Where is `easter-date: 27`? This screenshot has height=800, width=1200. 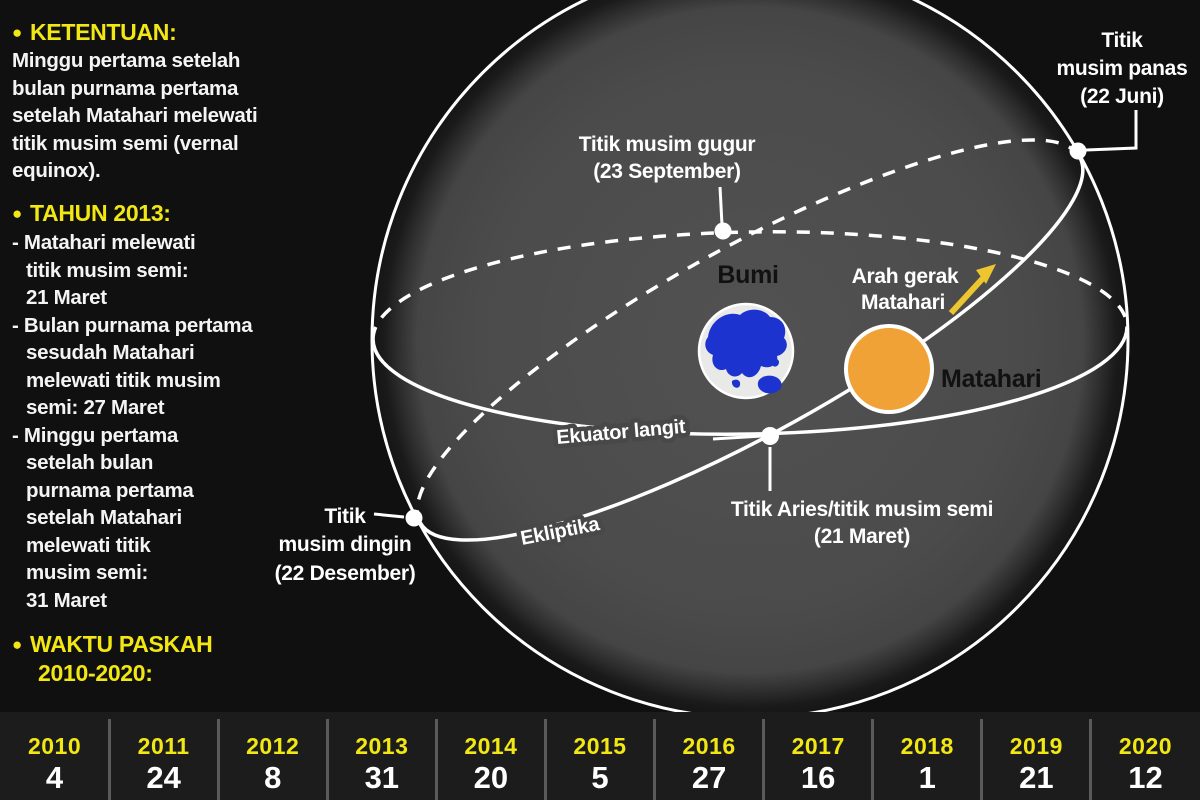 easter-date: 27 is located at coordinates (709, 777).